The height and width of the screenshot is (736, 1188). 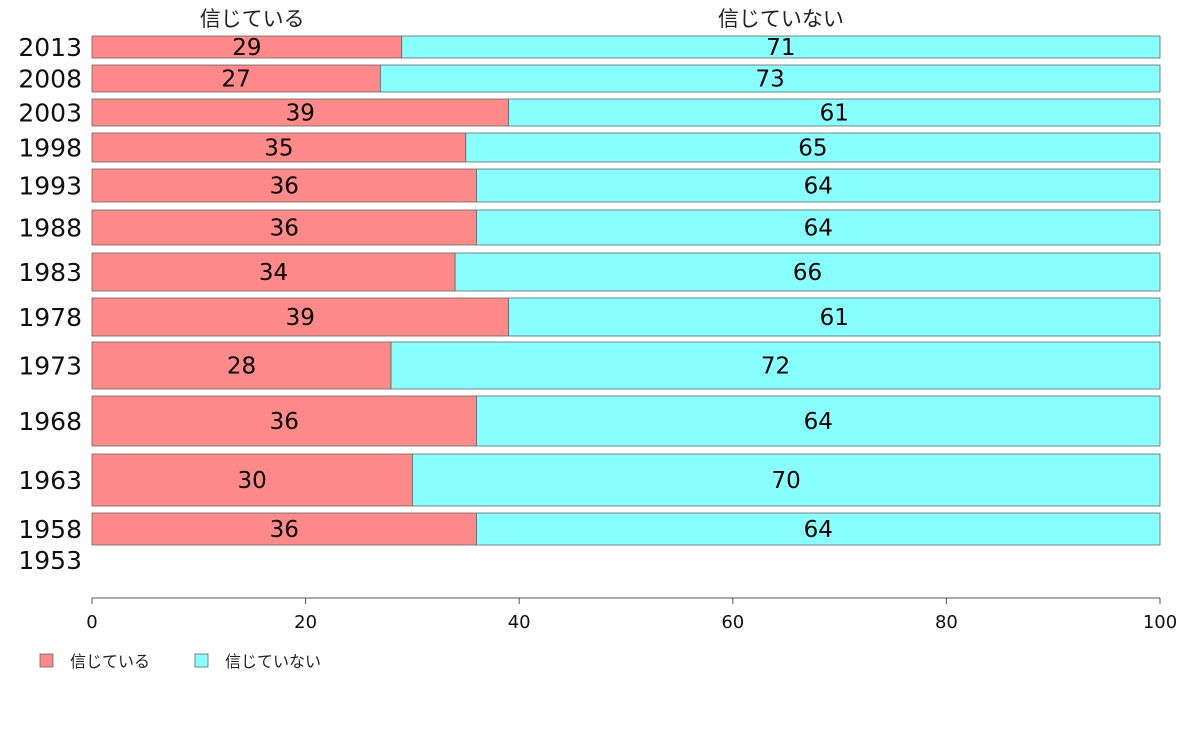 What do you see at coordinates (50, 113) in the screenshot?
I see `year-label-2003: 2003` at bounding box center [50, 113].